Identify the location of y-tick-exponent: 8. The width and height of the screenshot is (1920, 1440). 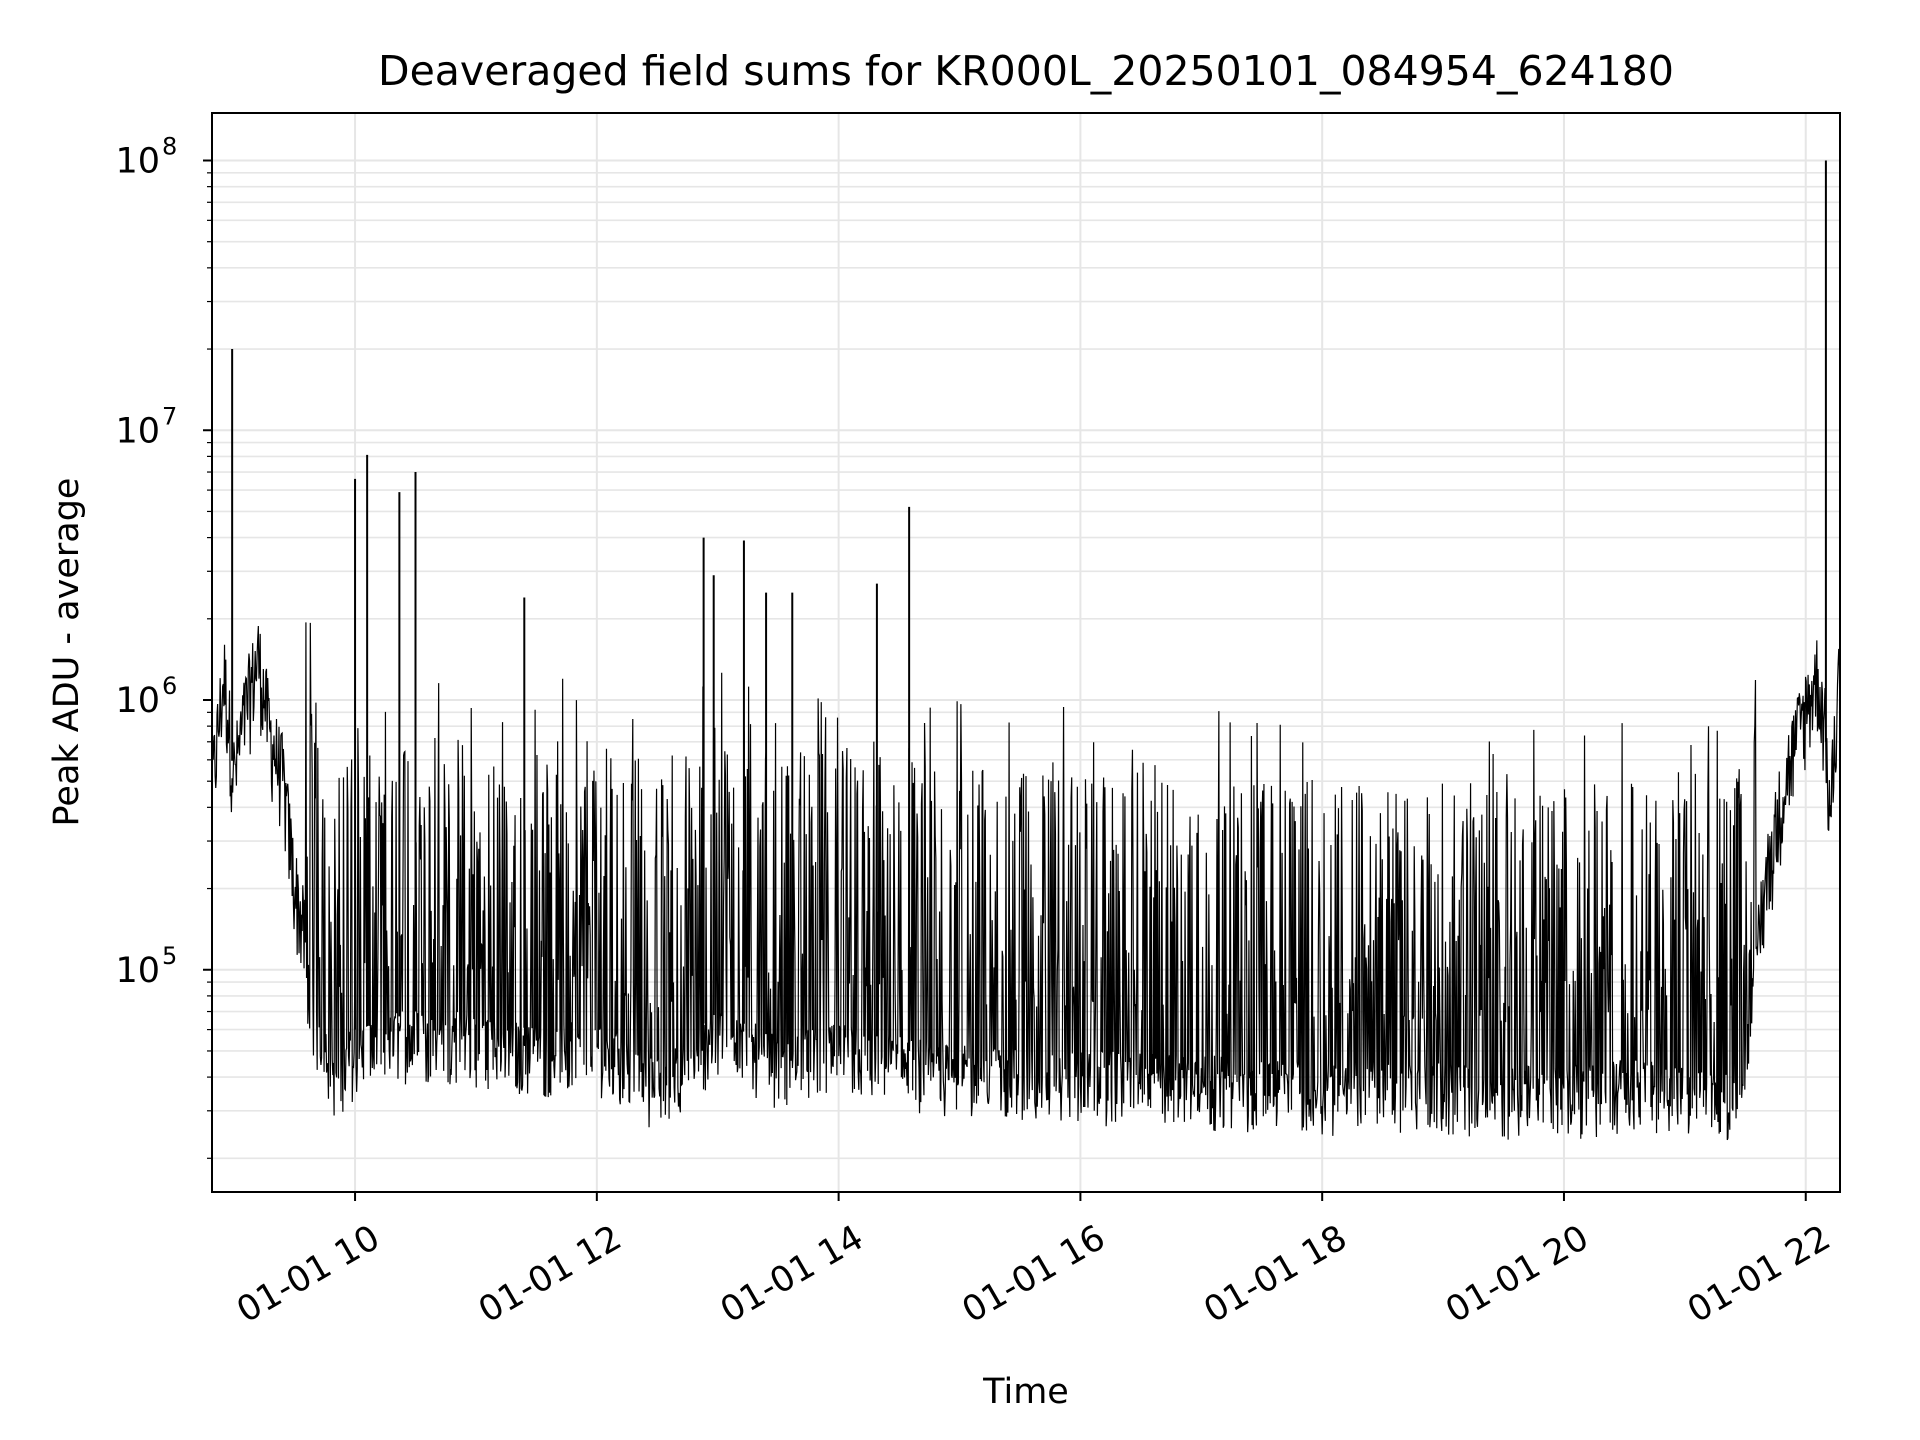
(169, 147).